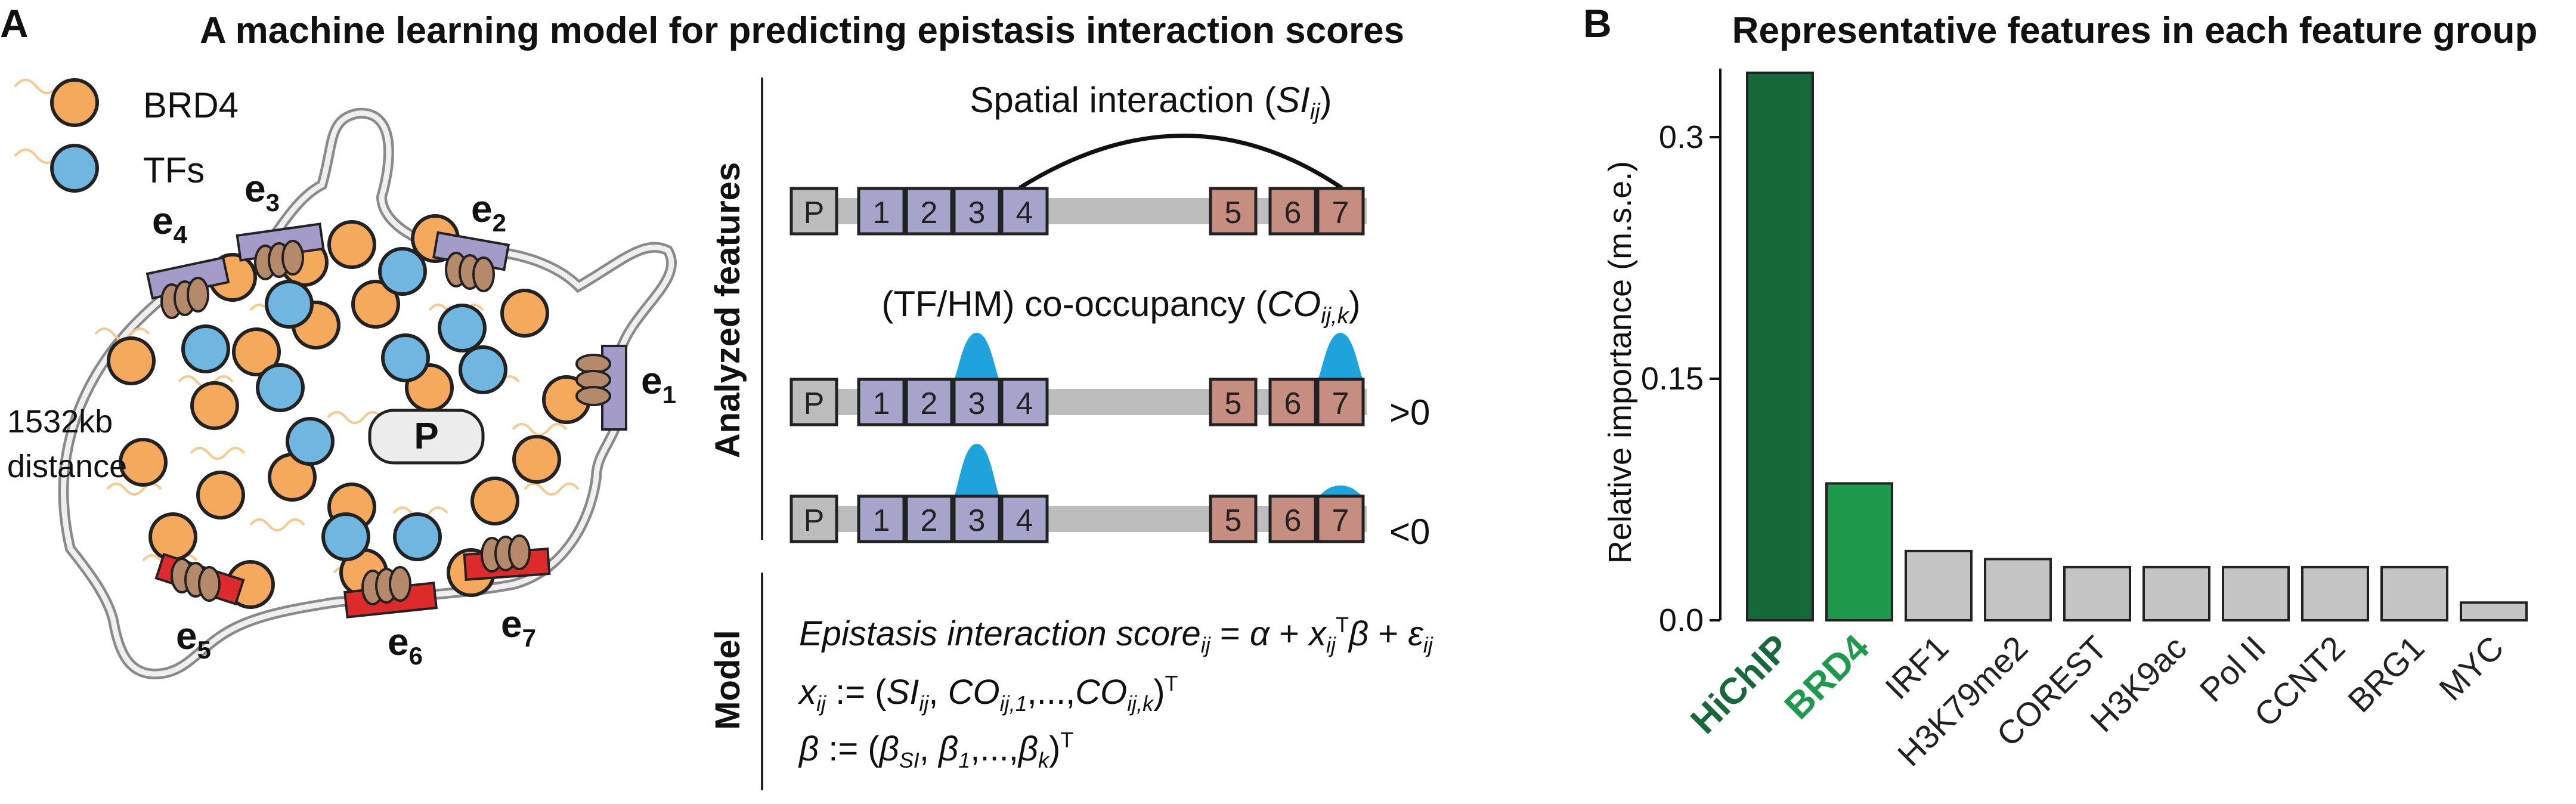 This screenshot has height=804, width=2576. I want to click on distance-label-2: distance, so click(67, 467).